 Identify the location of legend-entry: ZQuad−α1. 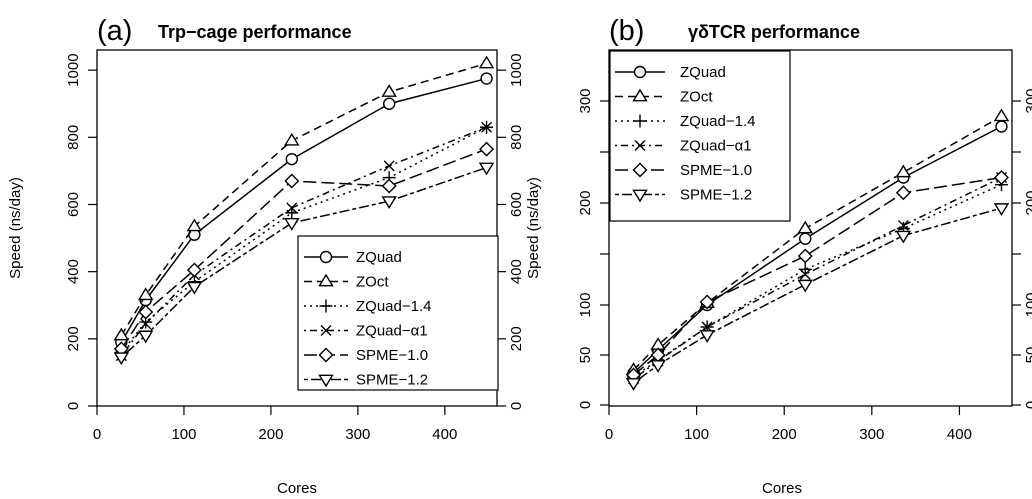
(366, 331).